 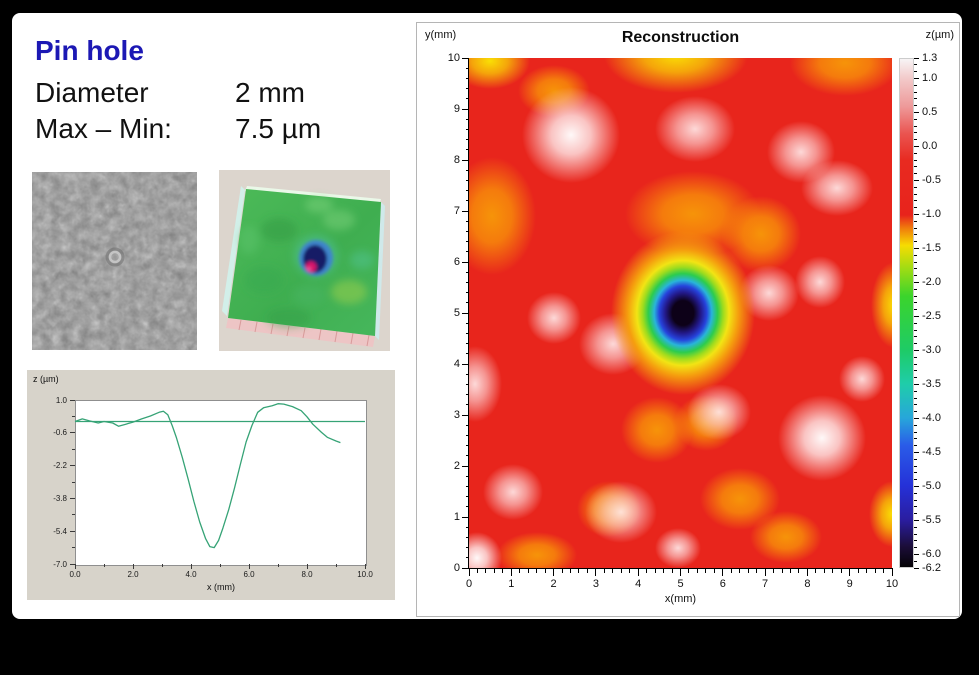 I want to click on colorbar-tick-label: -4.0, so click(x=931, y=418).